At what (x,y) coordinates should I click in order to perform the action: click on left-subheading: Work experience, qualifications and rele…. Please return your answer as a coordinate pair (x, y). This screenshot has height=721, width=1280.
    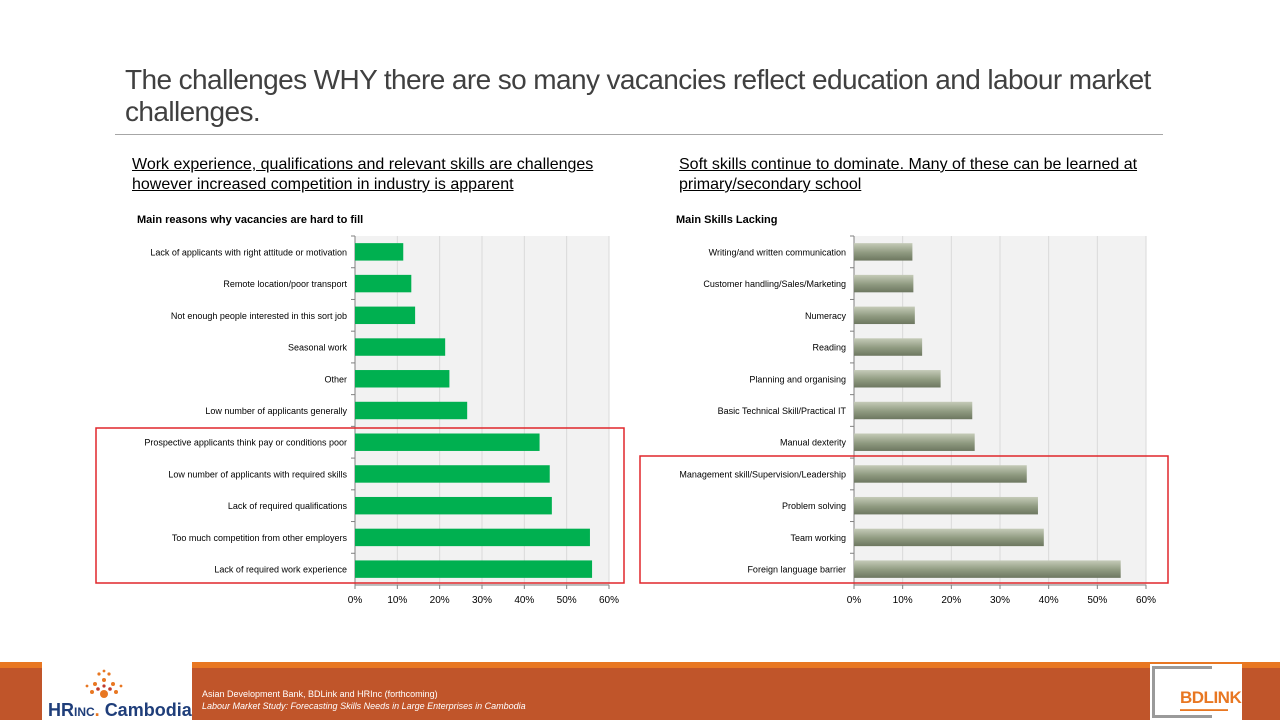
    Looking at the image, I should click on (363, 174).